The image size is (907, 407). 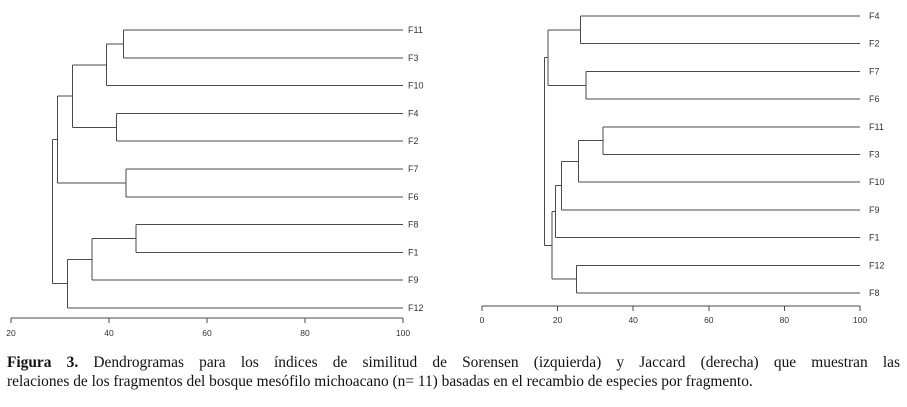 What do you see at coordinates (43, 362) in the screenshot?
I see `caption-label: Figura 3.` at bounding box center [43, 362].